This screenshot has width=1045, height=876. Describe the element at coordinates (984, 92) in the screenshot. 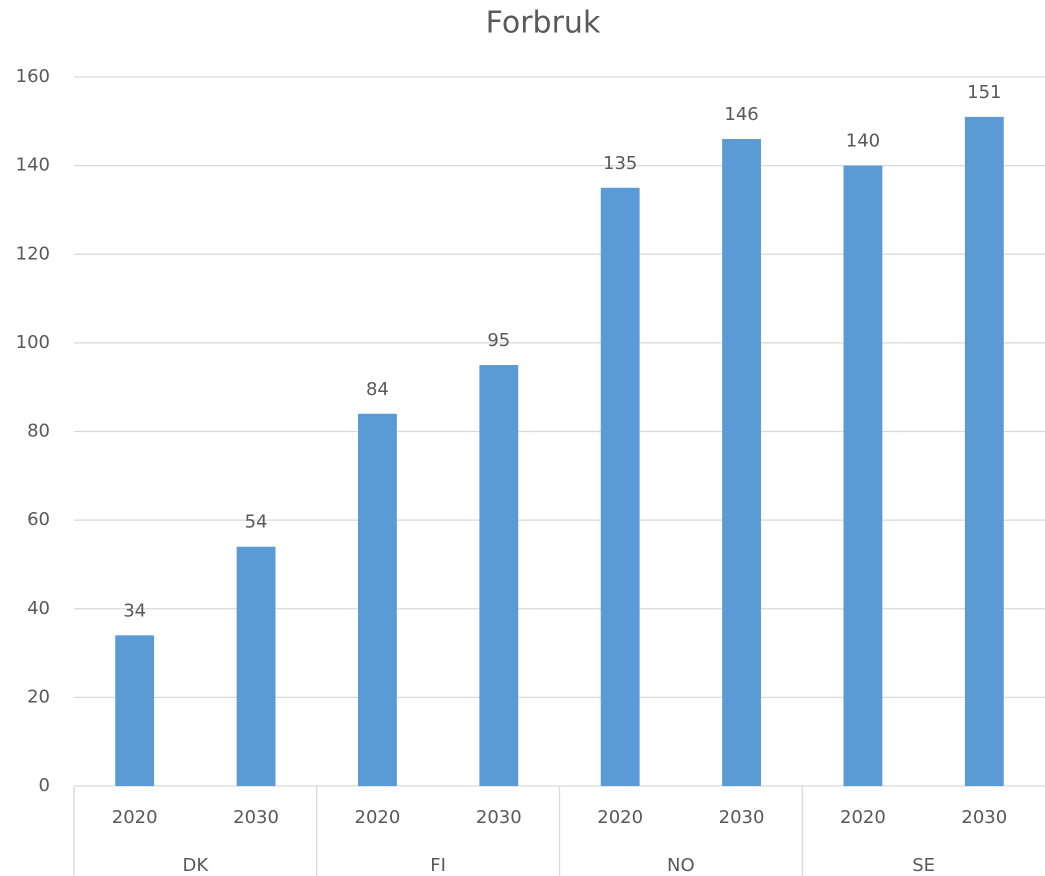

I see `data-label: 151` at that location.